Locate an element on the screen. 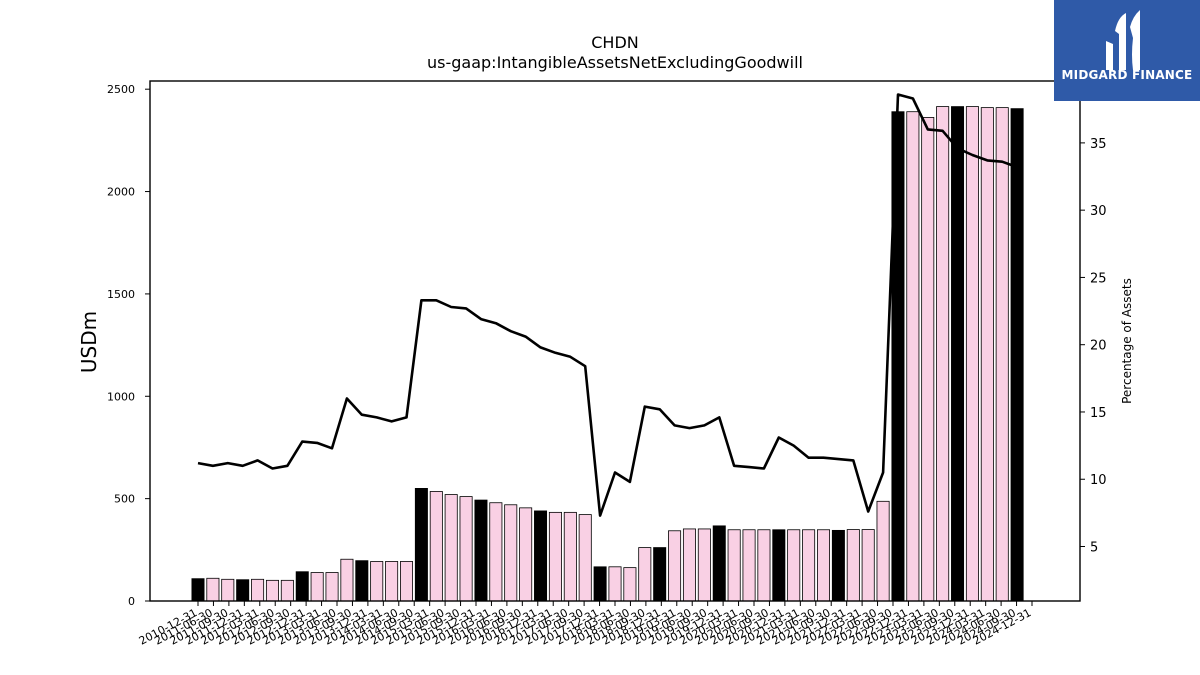 The height and width of the screenshot is (675, 1200). y2-tick-label: 35 is located at coordinates (1098, 144).